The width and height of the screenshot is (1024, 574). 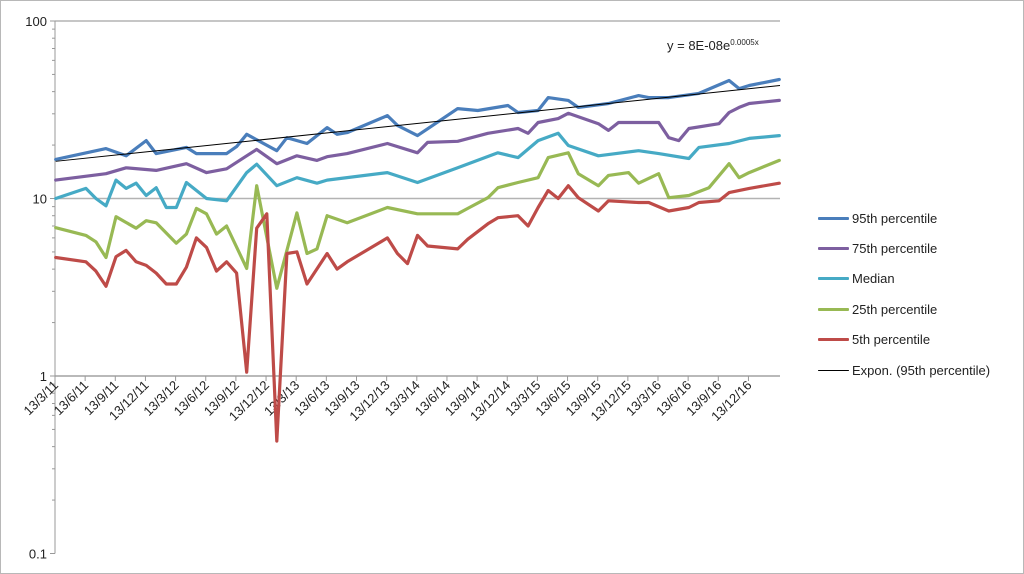 I want to click on legend-item-75th: 75th percentile, so click(x=904, y=248).